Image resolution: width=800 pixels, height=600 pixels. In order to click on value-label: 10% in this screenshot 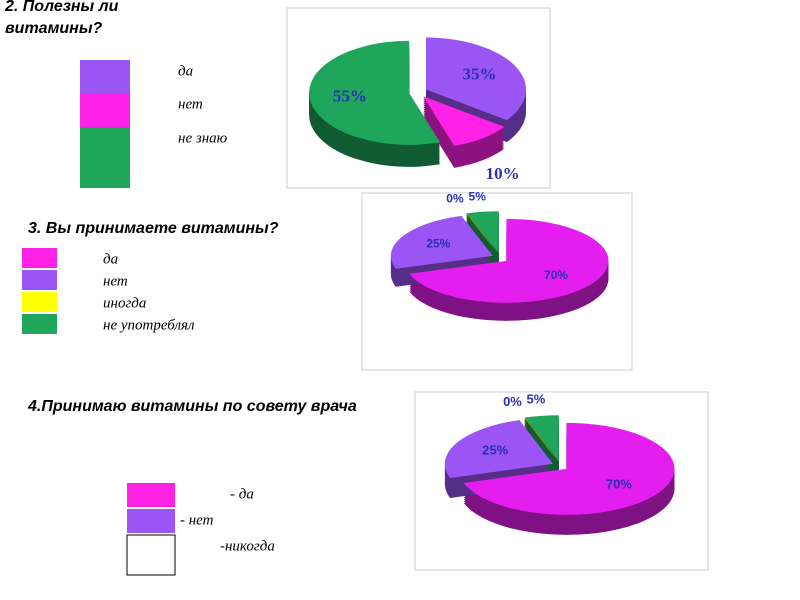, I will do `click(503, 173)`.